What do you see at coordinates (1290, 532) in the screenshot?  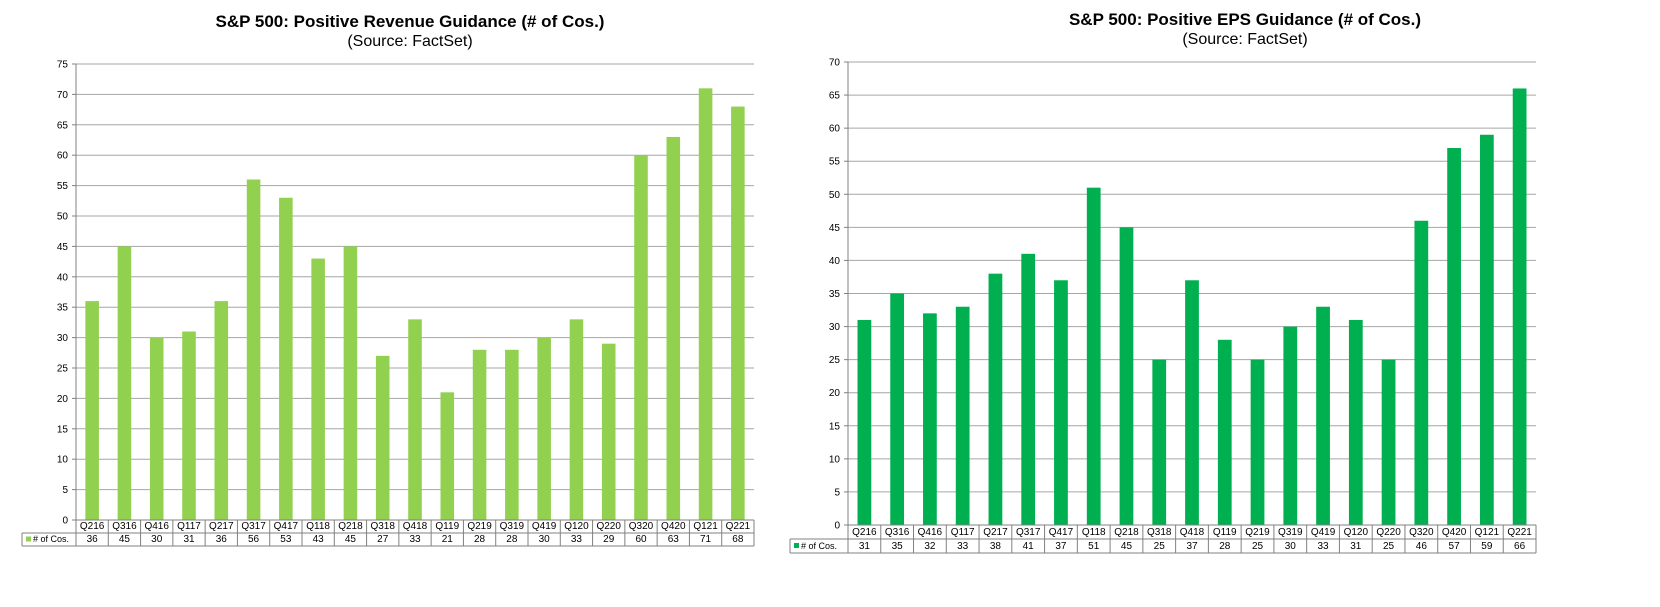 I see `category-label: Q319` at bounding box center [1290, 532].